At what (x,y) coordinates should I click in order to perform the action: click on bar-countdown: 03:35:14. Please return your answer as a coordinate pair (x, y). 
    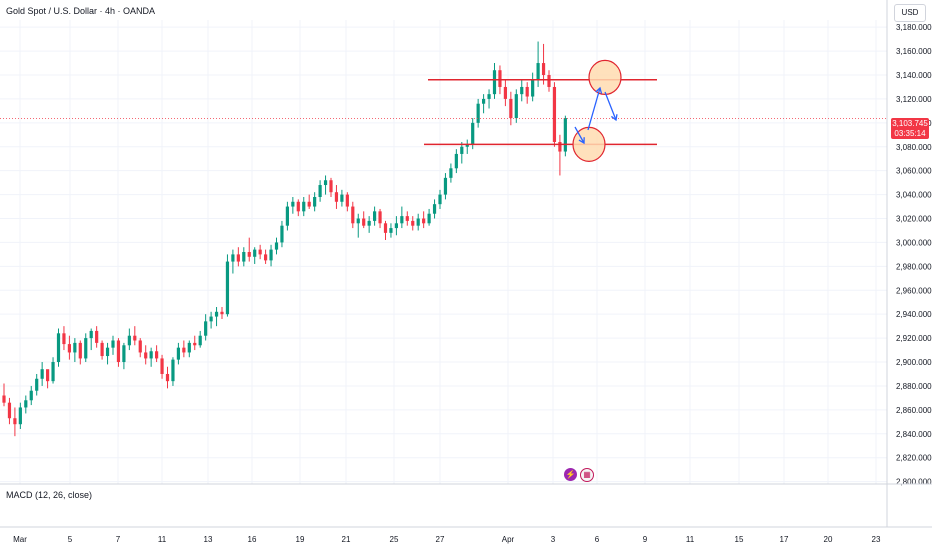
    Looking at the image, I should click on (910, 133).